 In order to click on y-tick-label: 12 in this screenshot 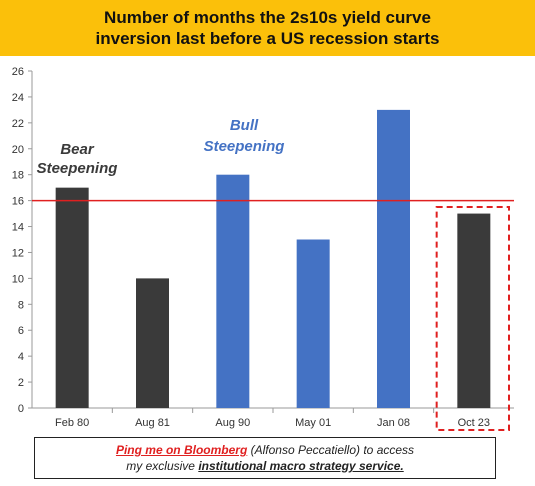, I will do `click(18, 253)`.